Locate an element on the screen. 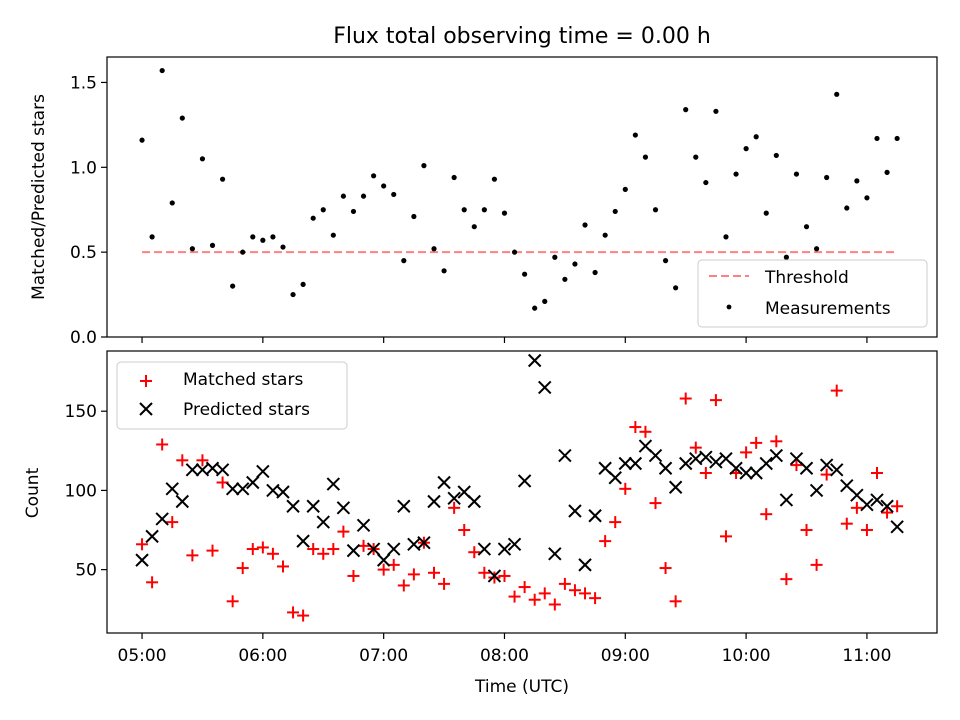 This screenshot has height=720, width=960. bottom-y-tick-label: 150 is located at coordinates (81, 412).